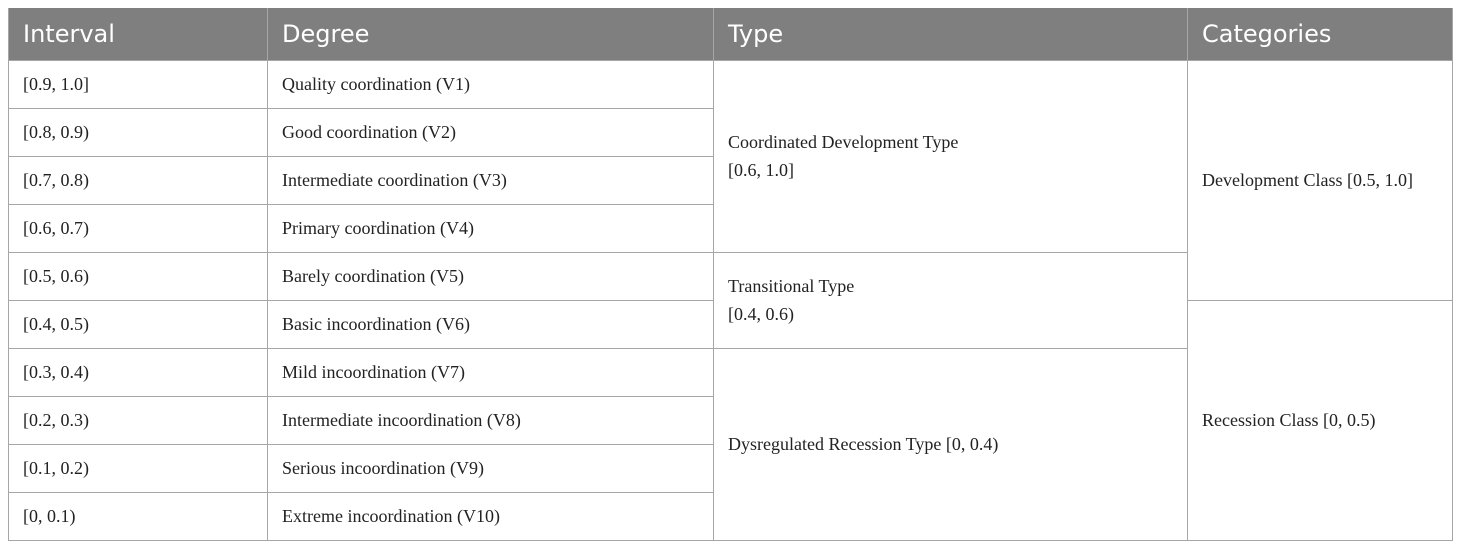 The width and height of the screenshot is (1460, 550). I want to click on interval-cell: [0.3, 0.4), so click(138, 372).